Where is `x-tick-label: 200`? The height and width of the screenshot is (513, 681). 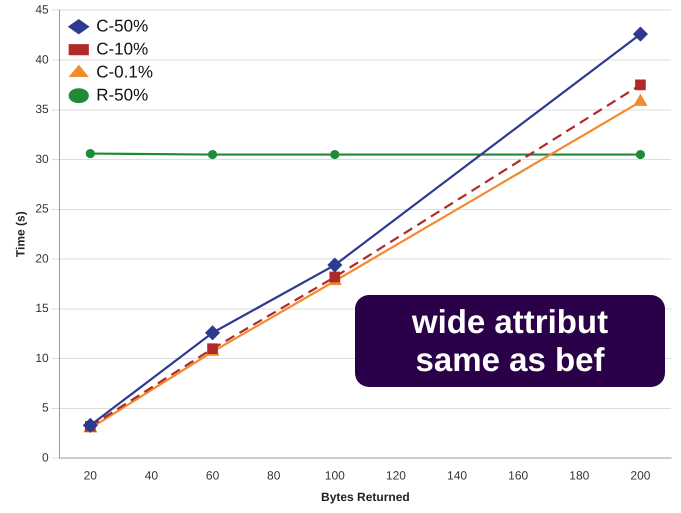
x-tick-label: 200 is located at coordinates (640, 475).